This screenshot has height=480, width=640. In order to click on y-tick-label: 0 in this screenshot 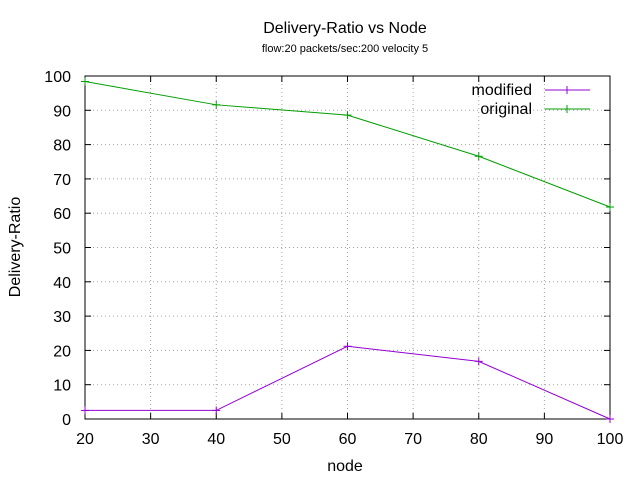, I will do `click(66, 420)`.